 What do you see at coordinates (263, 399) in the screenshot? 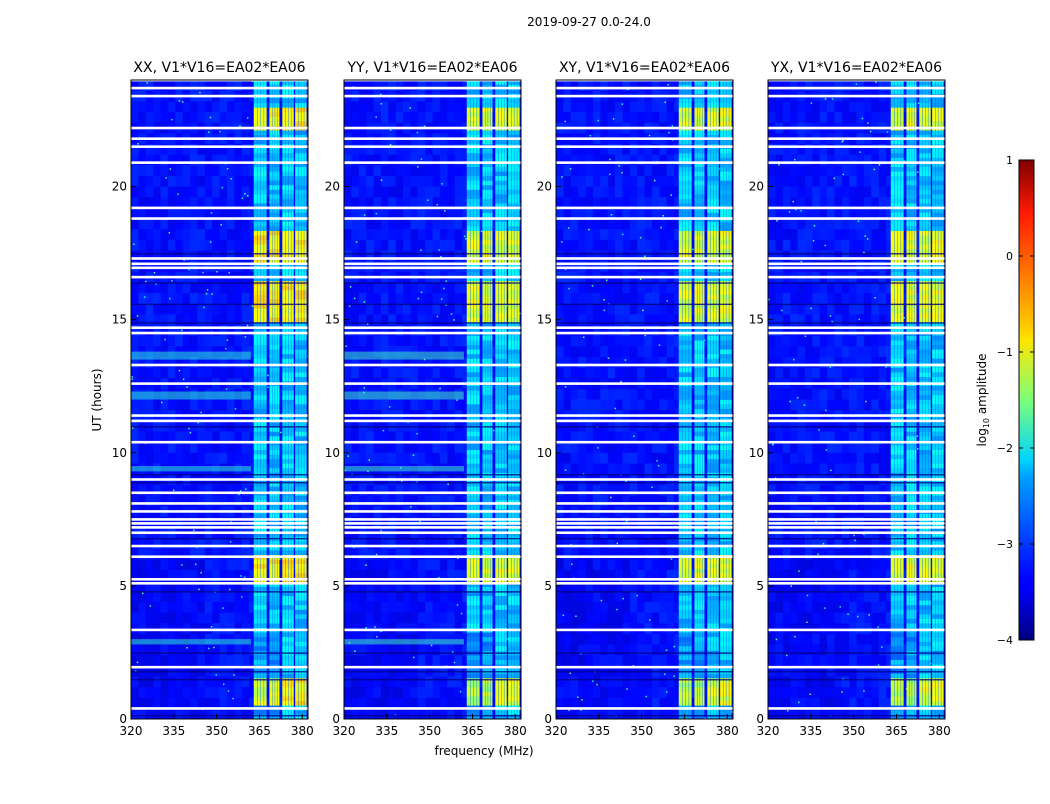
I see `rfi-stripe` at bounding box center [263, 399].